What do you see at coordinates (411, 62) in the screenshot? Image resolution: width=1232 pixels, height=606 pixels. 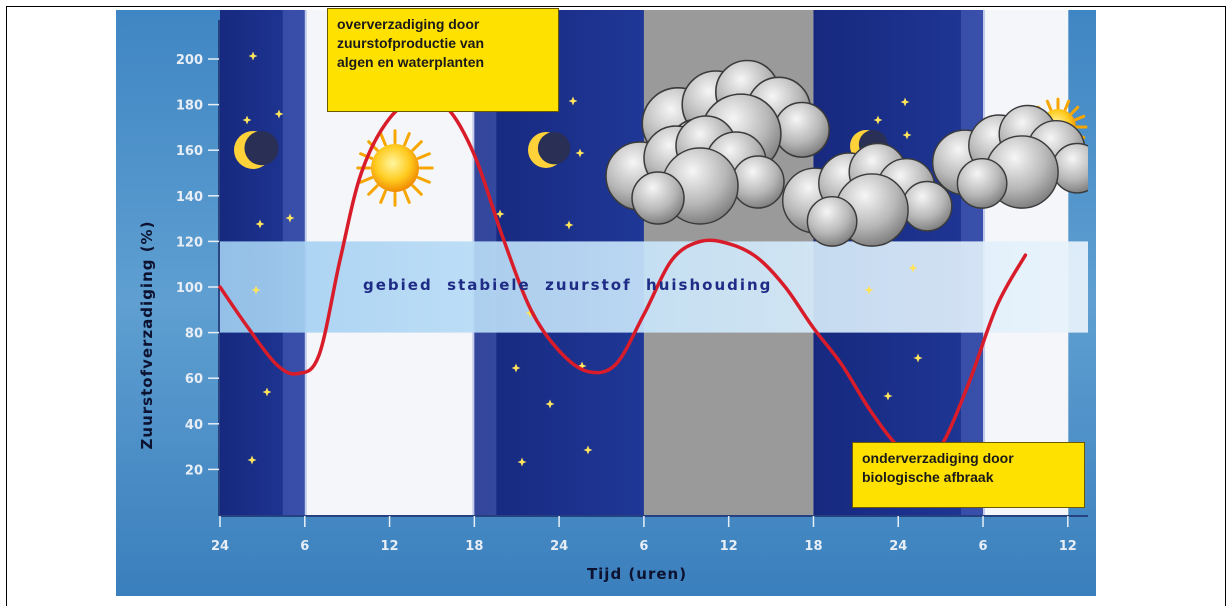 I see `callout-line: algen en waterplanten` at bounding box center [411, 62].